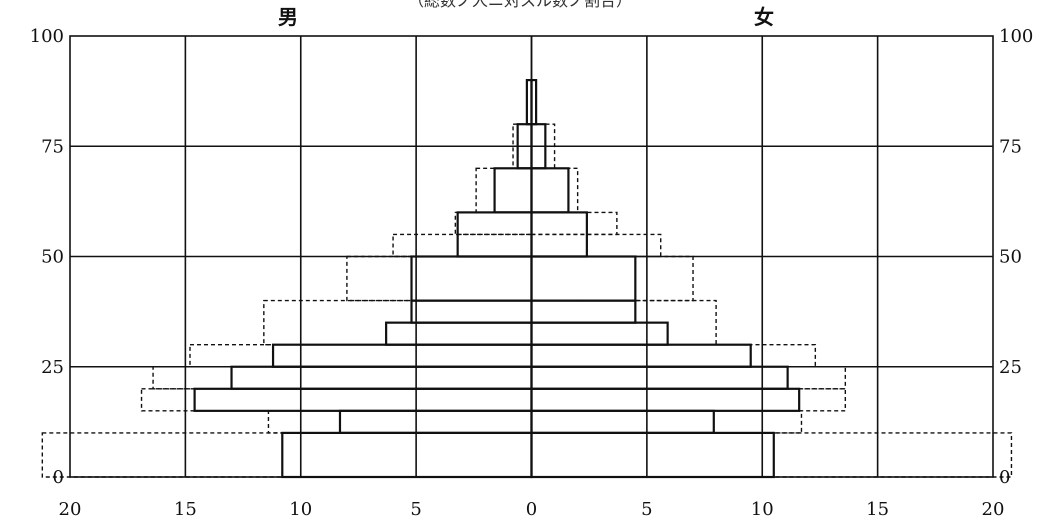 The height and width of the screenshot is (521, 1047). Describe the element at coordinates (1010, 146) in the screenshot. I see `y-tick-label-right: 75` at that location.